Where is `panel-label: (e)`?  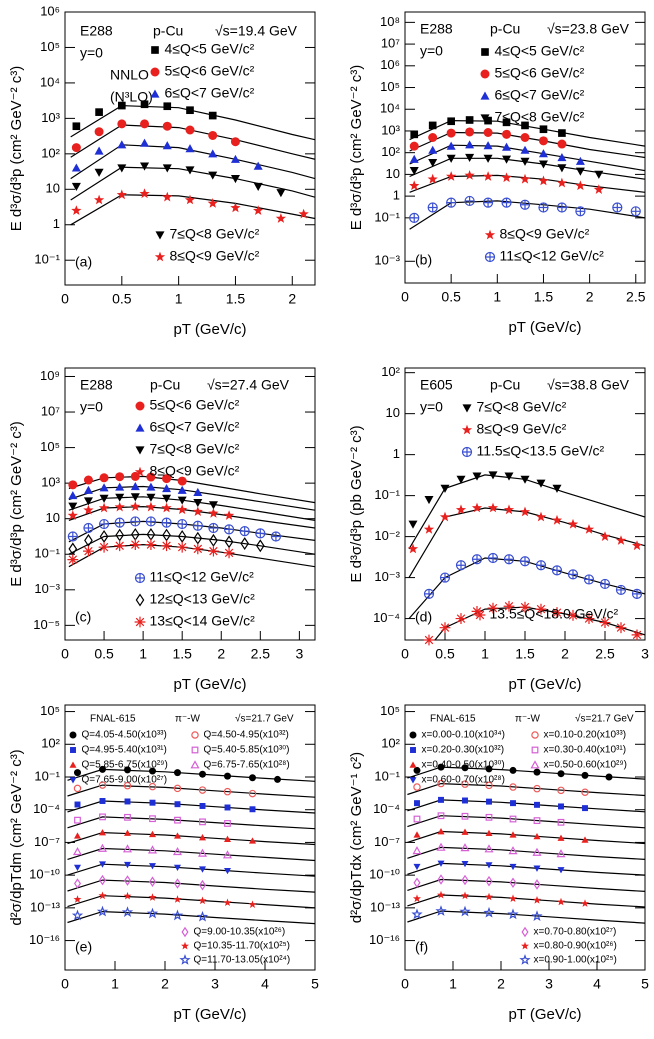
panel-label: (e) is located at coordinates (83, 947).